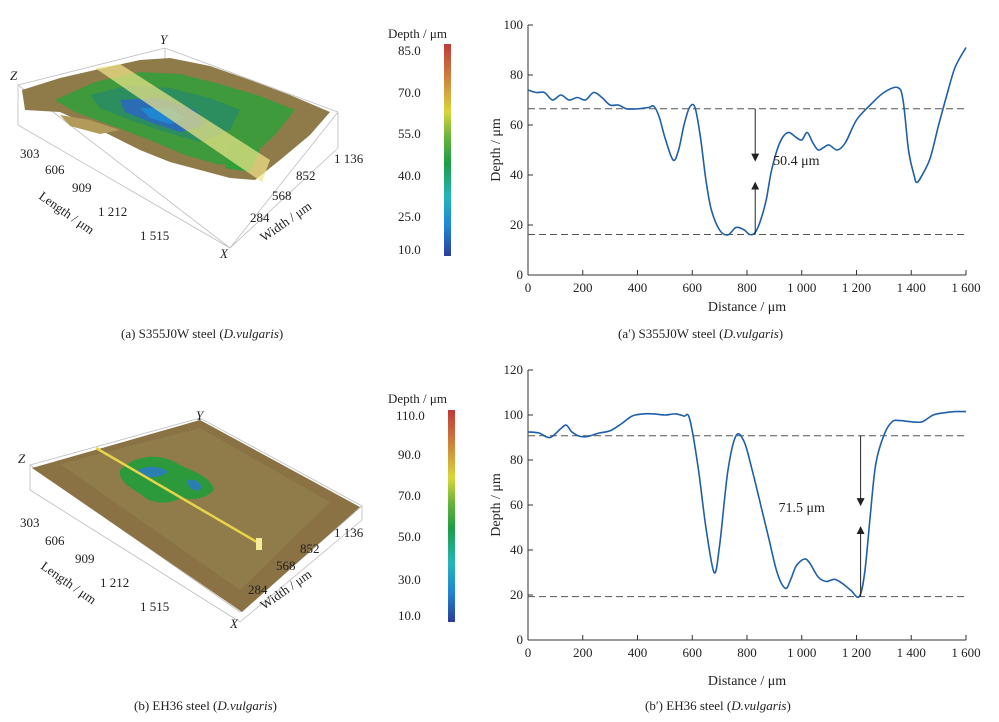 The height and width of the screenshot is (722, 999). I want to click on depth-annotation: 71.5 μm, so click(802, 508).